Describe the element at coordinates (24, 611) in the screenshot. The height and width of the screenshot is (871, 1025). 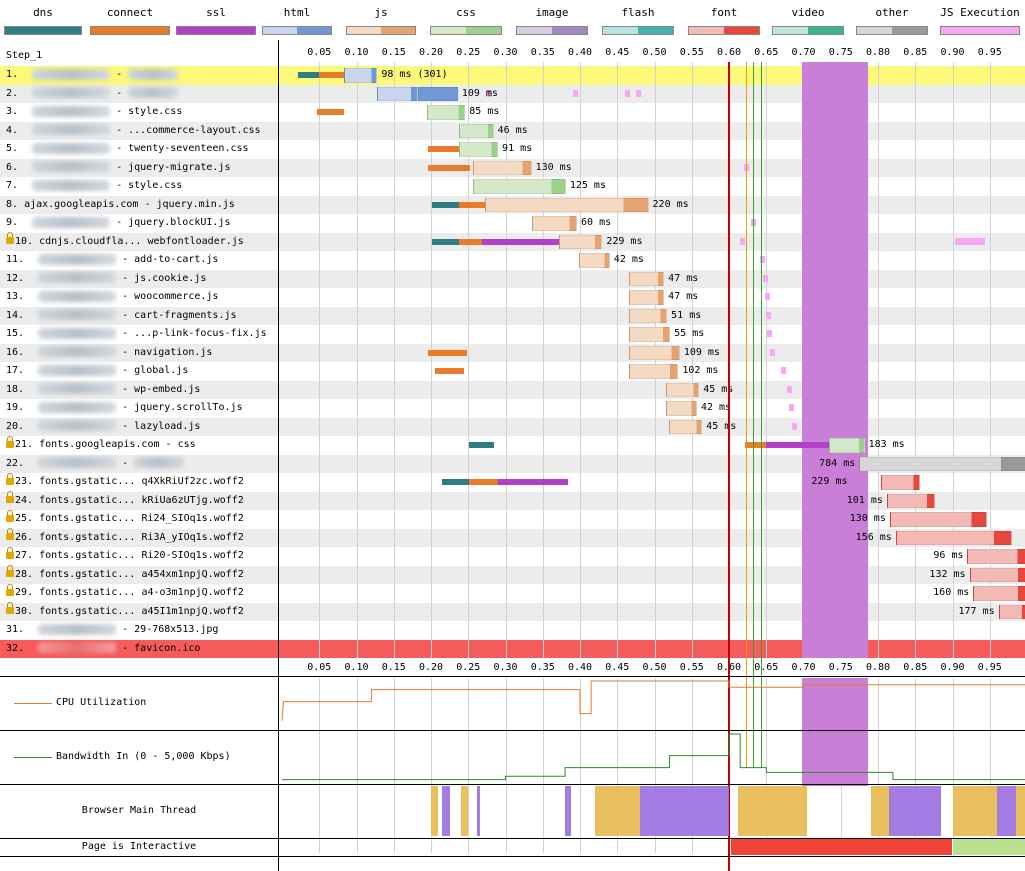
I see `request-number: 30.` at that location.